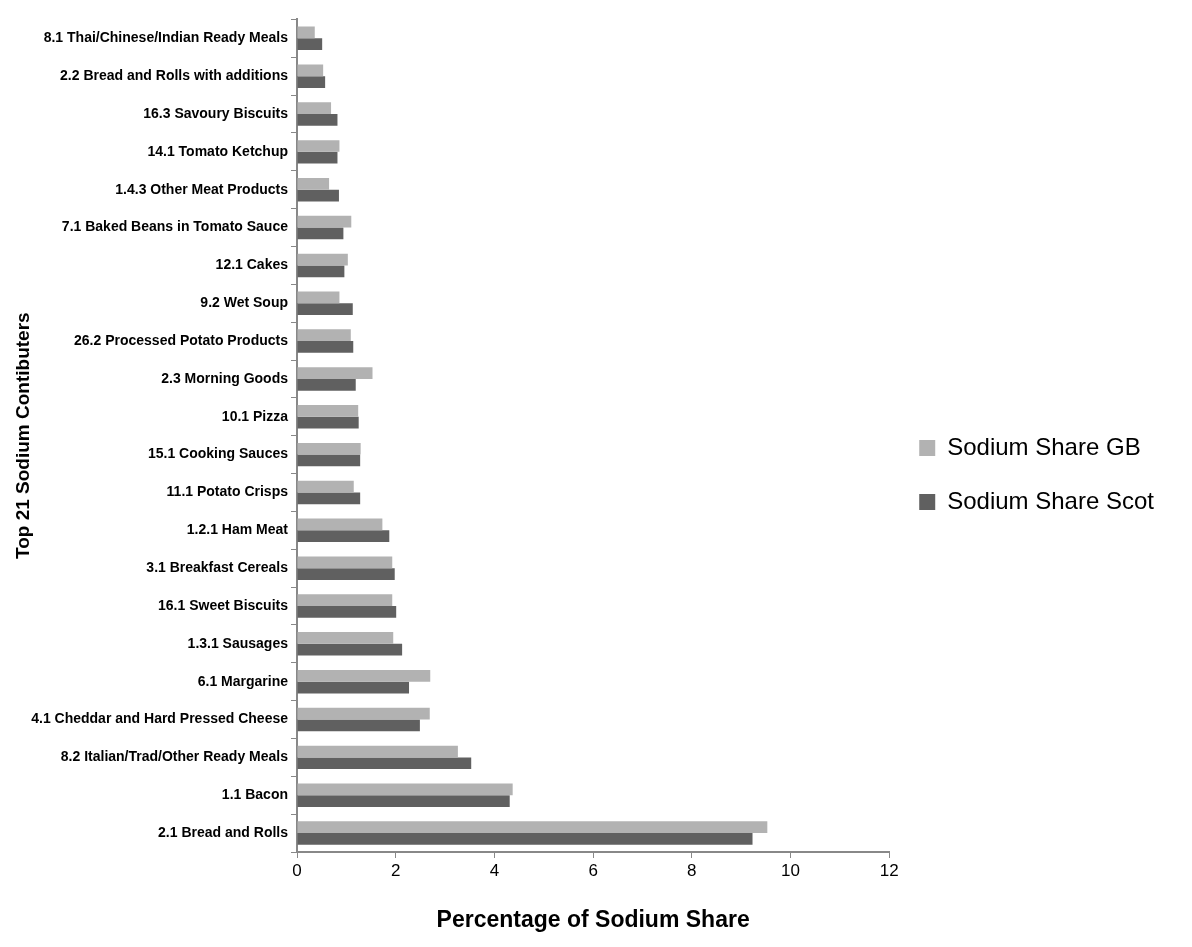 This screenshot has height=947, width=1192. I want to click on y-tick-label: 4.1 Cheddar and Hard Pressed Cheese, so click(160, 718).